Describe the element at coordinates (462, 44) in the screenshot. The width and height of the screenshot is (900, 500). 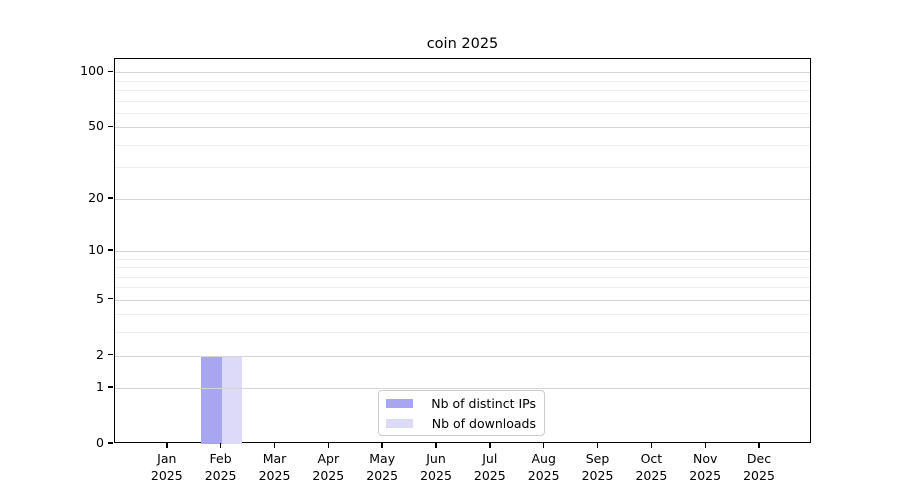
I see `chart-title: coin 2025` at that location.